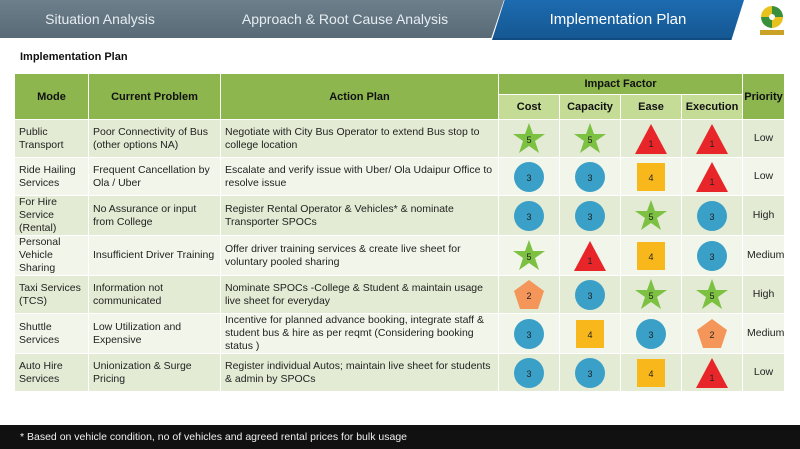 Image resolution: width=800 pixels, height=449 pixels. Describe the element at coordinates (154, 215) in the screenshot. I see `problem-cell: No Assurance or input from College` at that location.